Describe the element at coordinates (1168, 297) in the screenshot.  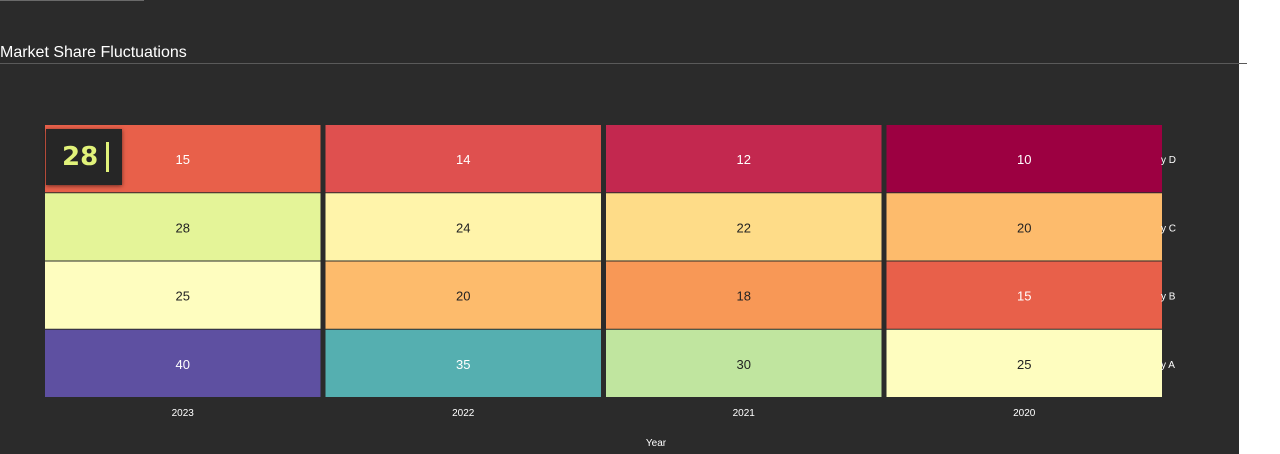
I see `y-tick-label: y B` at that location.